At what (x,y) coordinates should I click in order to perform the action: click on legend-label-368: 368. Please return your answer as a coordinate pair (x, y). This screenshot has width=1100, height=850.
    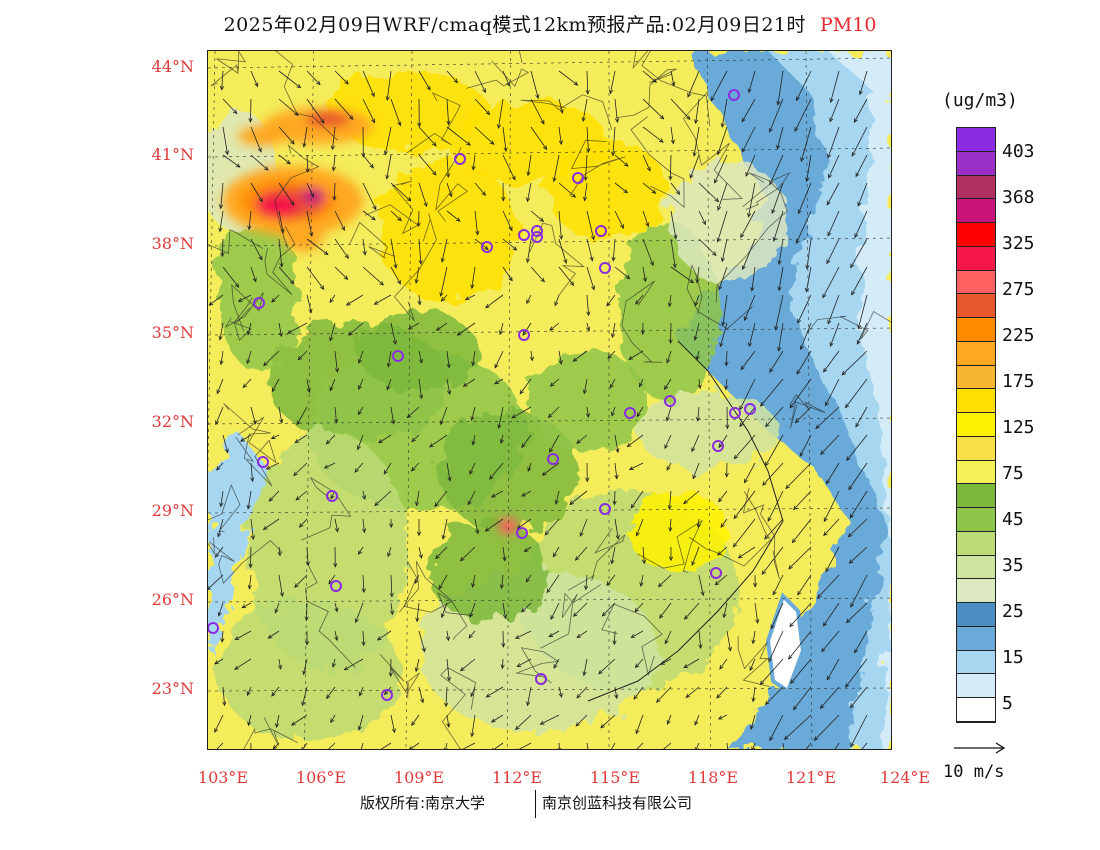
    Looking at the image, I should click on (1018, 197).